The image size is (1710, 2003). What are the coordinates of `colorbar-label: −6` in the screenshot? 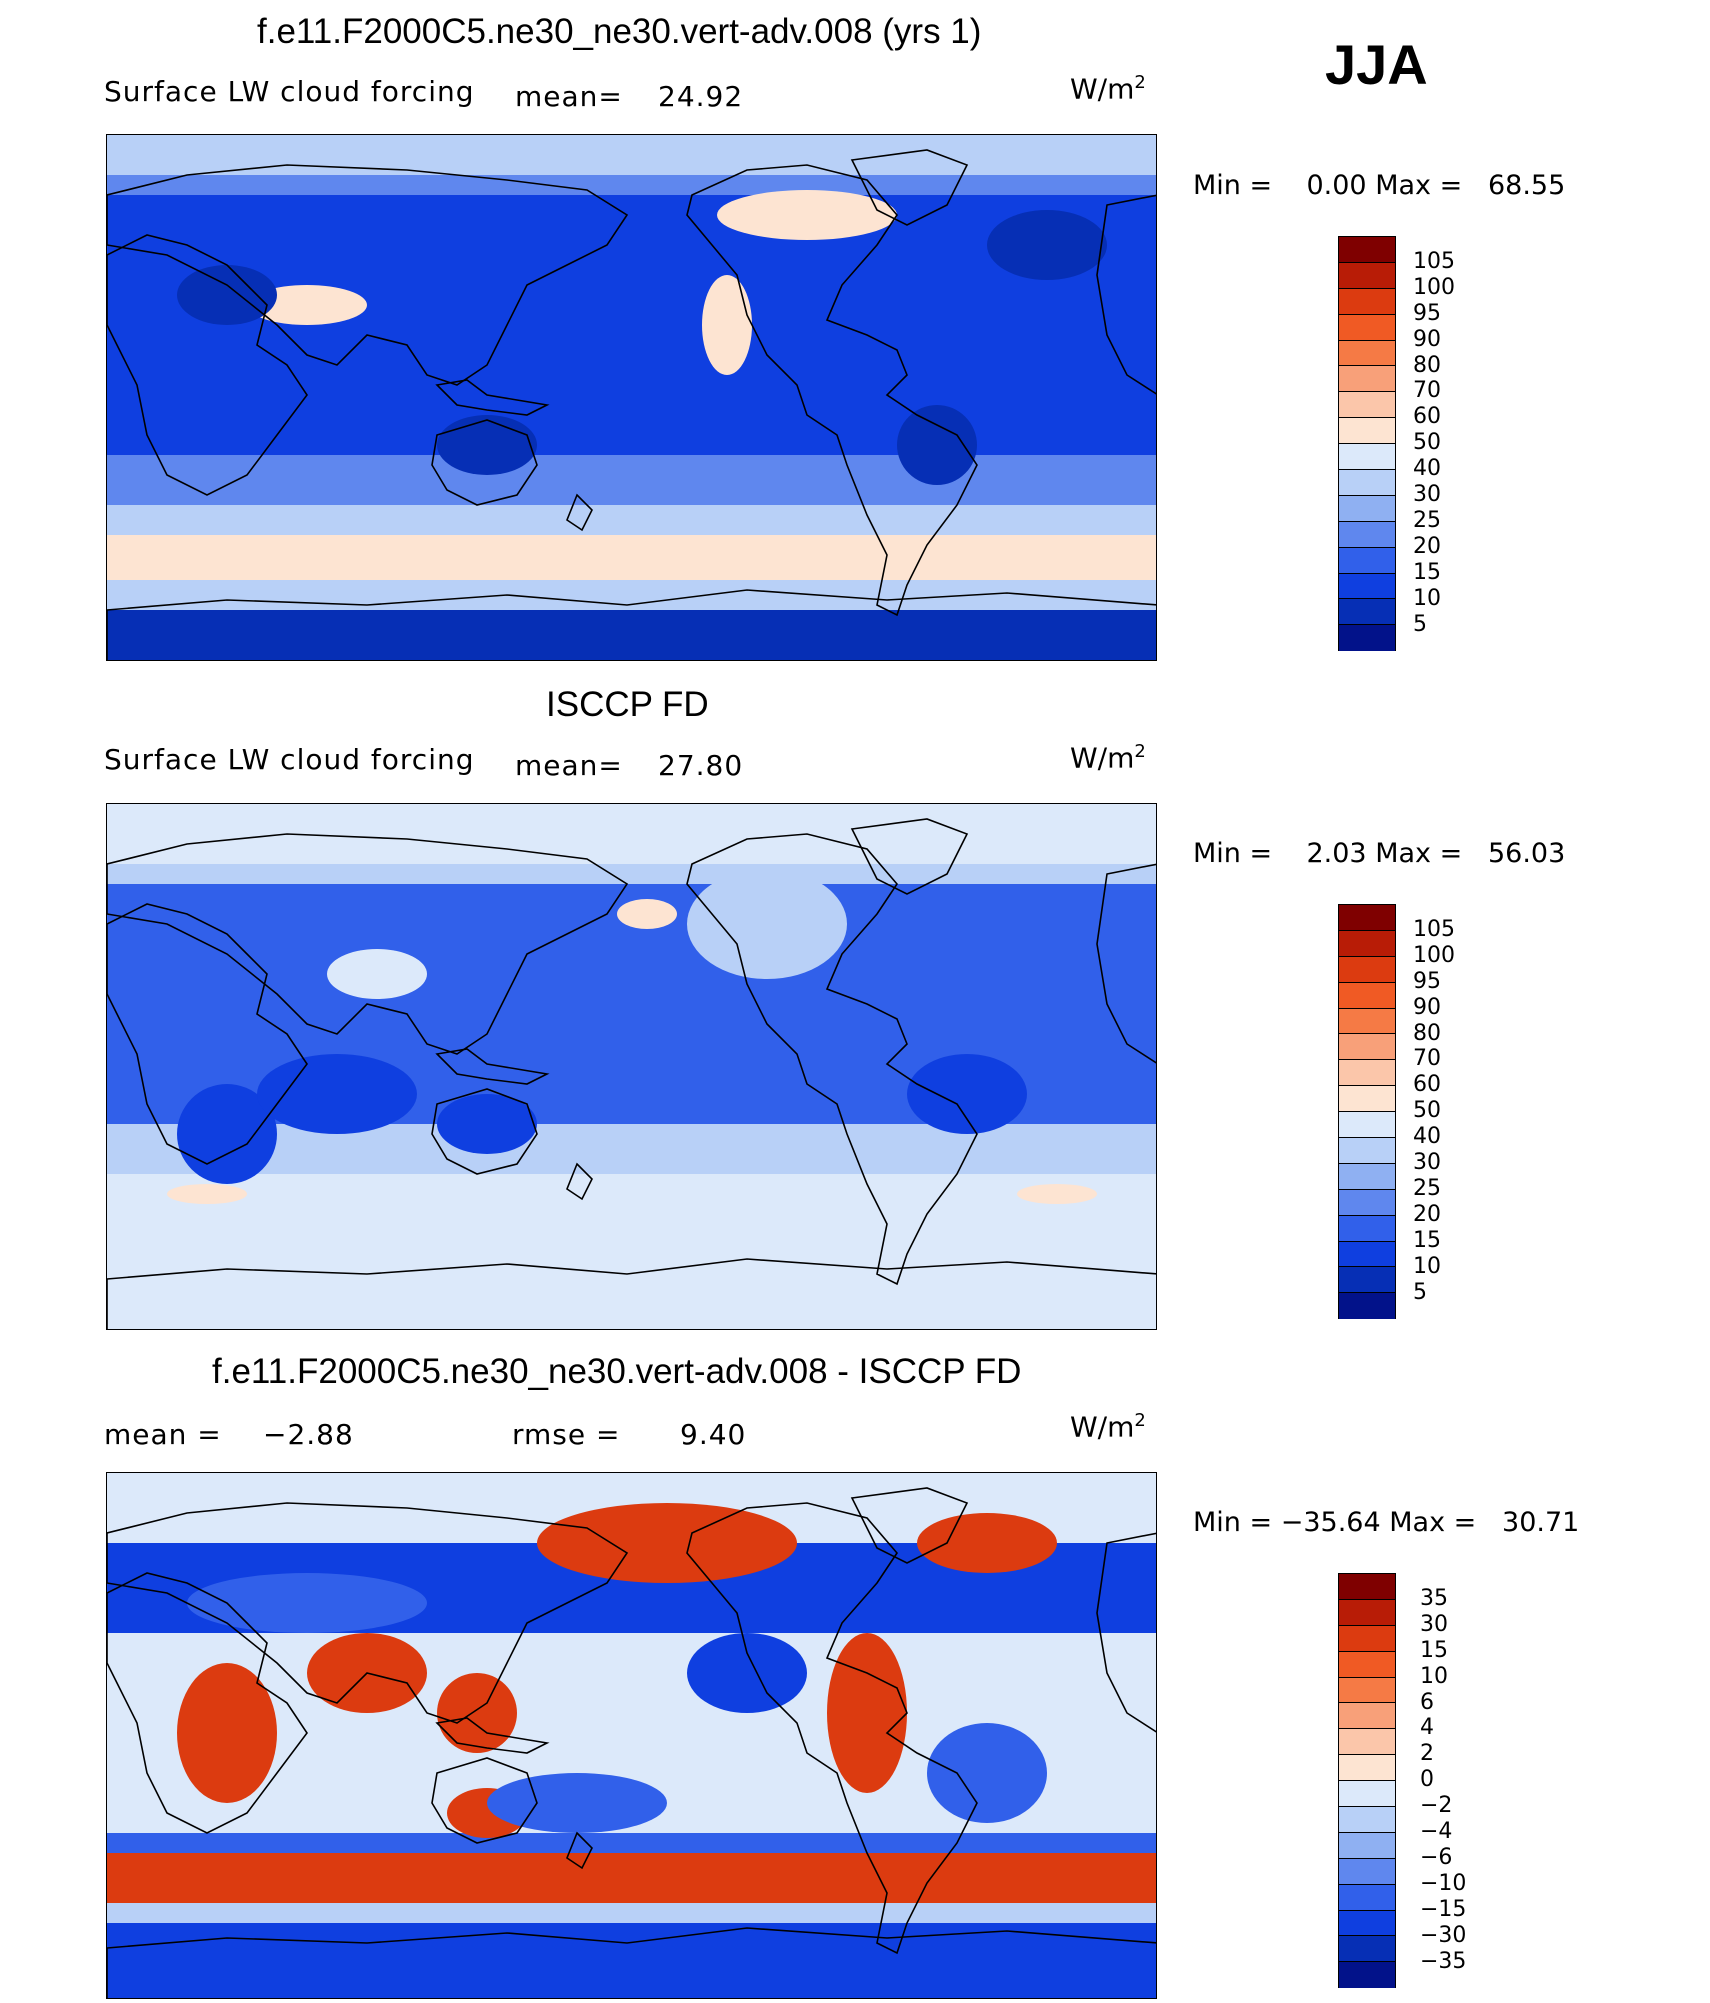 It's located at (1436, 1857).